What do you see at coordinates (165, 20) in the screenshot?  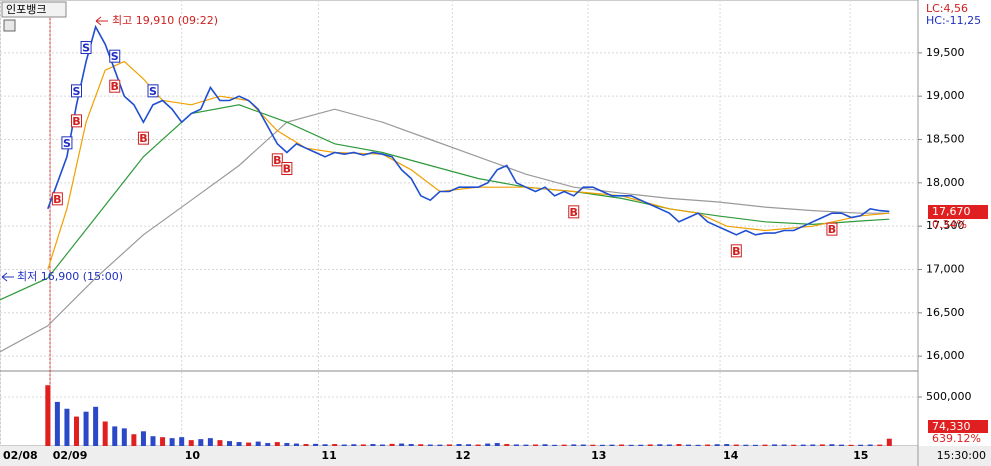 I see `high-annotation: 최고 19,910 (09:22)` at bounding box center [165, 20].